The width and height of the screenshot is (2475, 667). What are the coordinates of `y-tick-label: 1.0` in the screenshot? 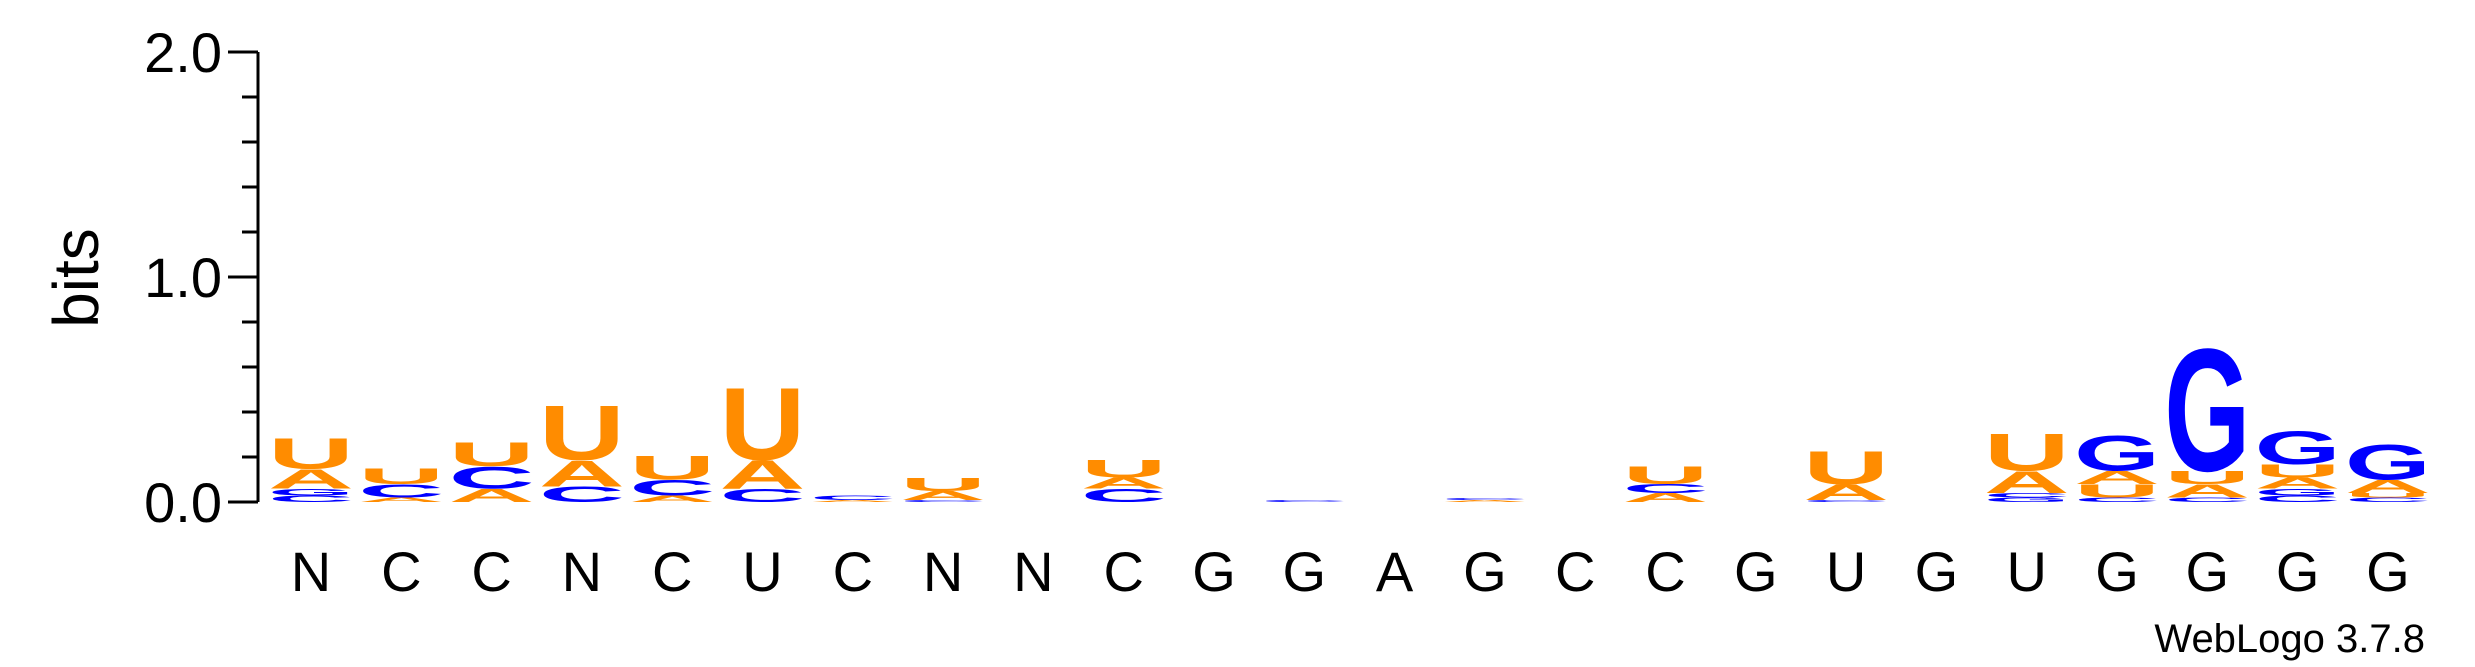 It's located at (183, 277).